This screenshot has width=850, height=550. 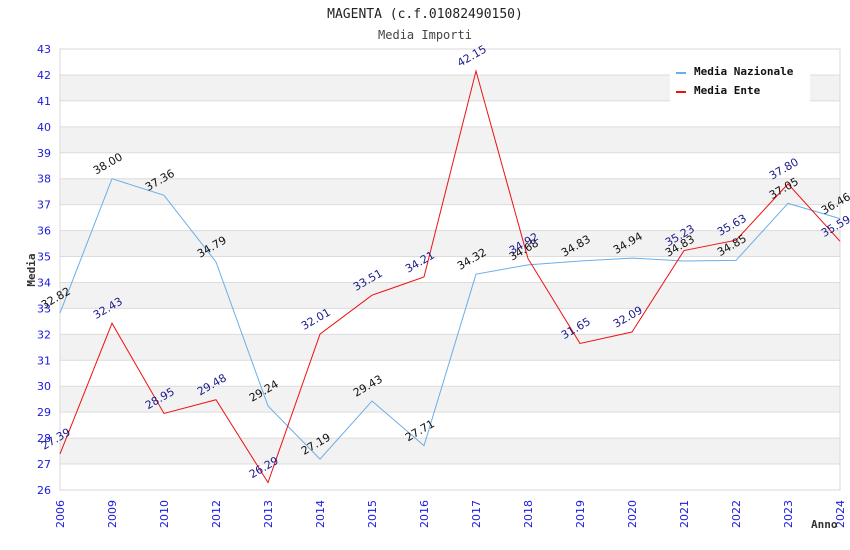 I want to click on y-tick-label: 27, so click(x=44, y=464).